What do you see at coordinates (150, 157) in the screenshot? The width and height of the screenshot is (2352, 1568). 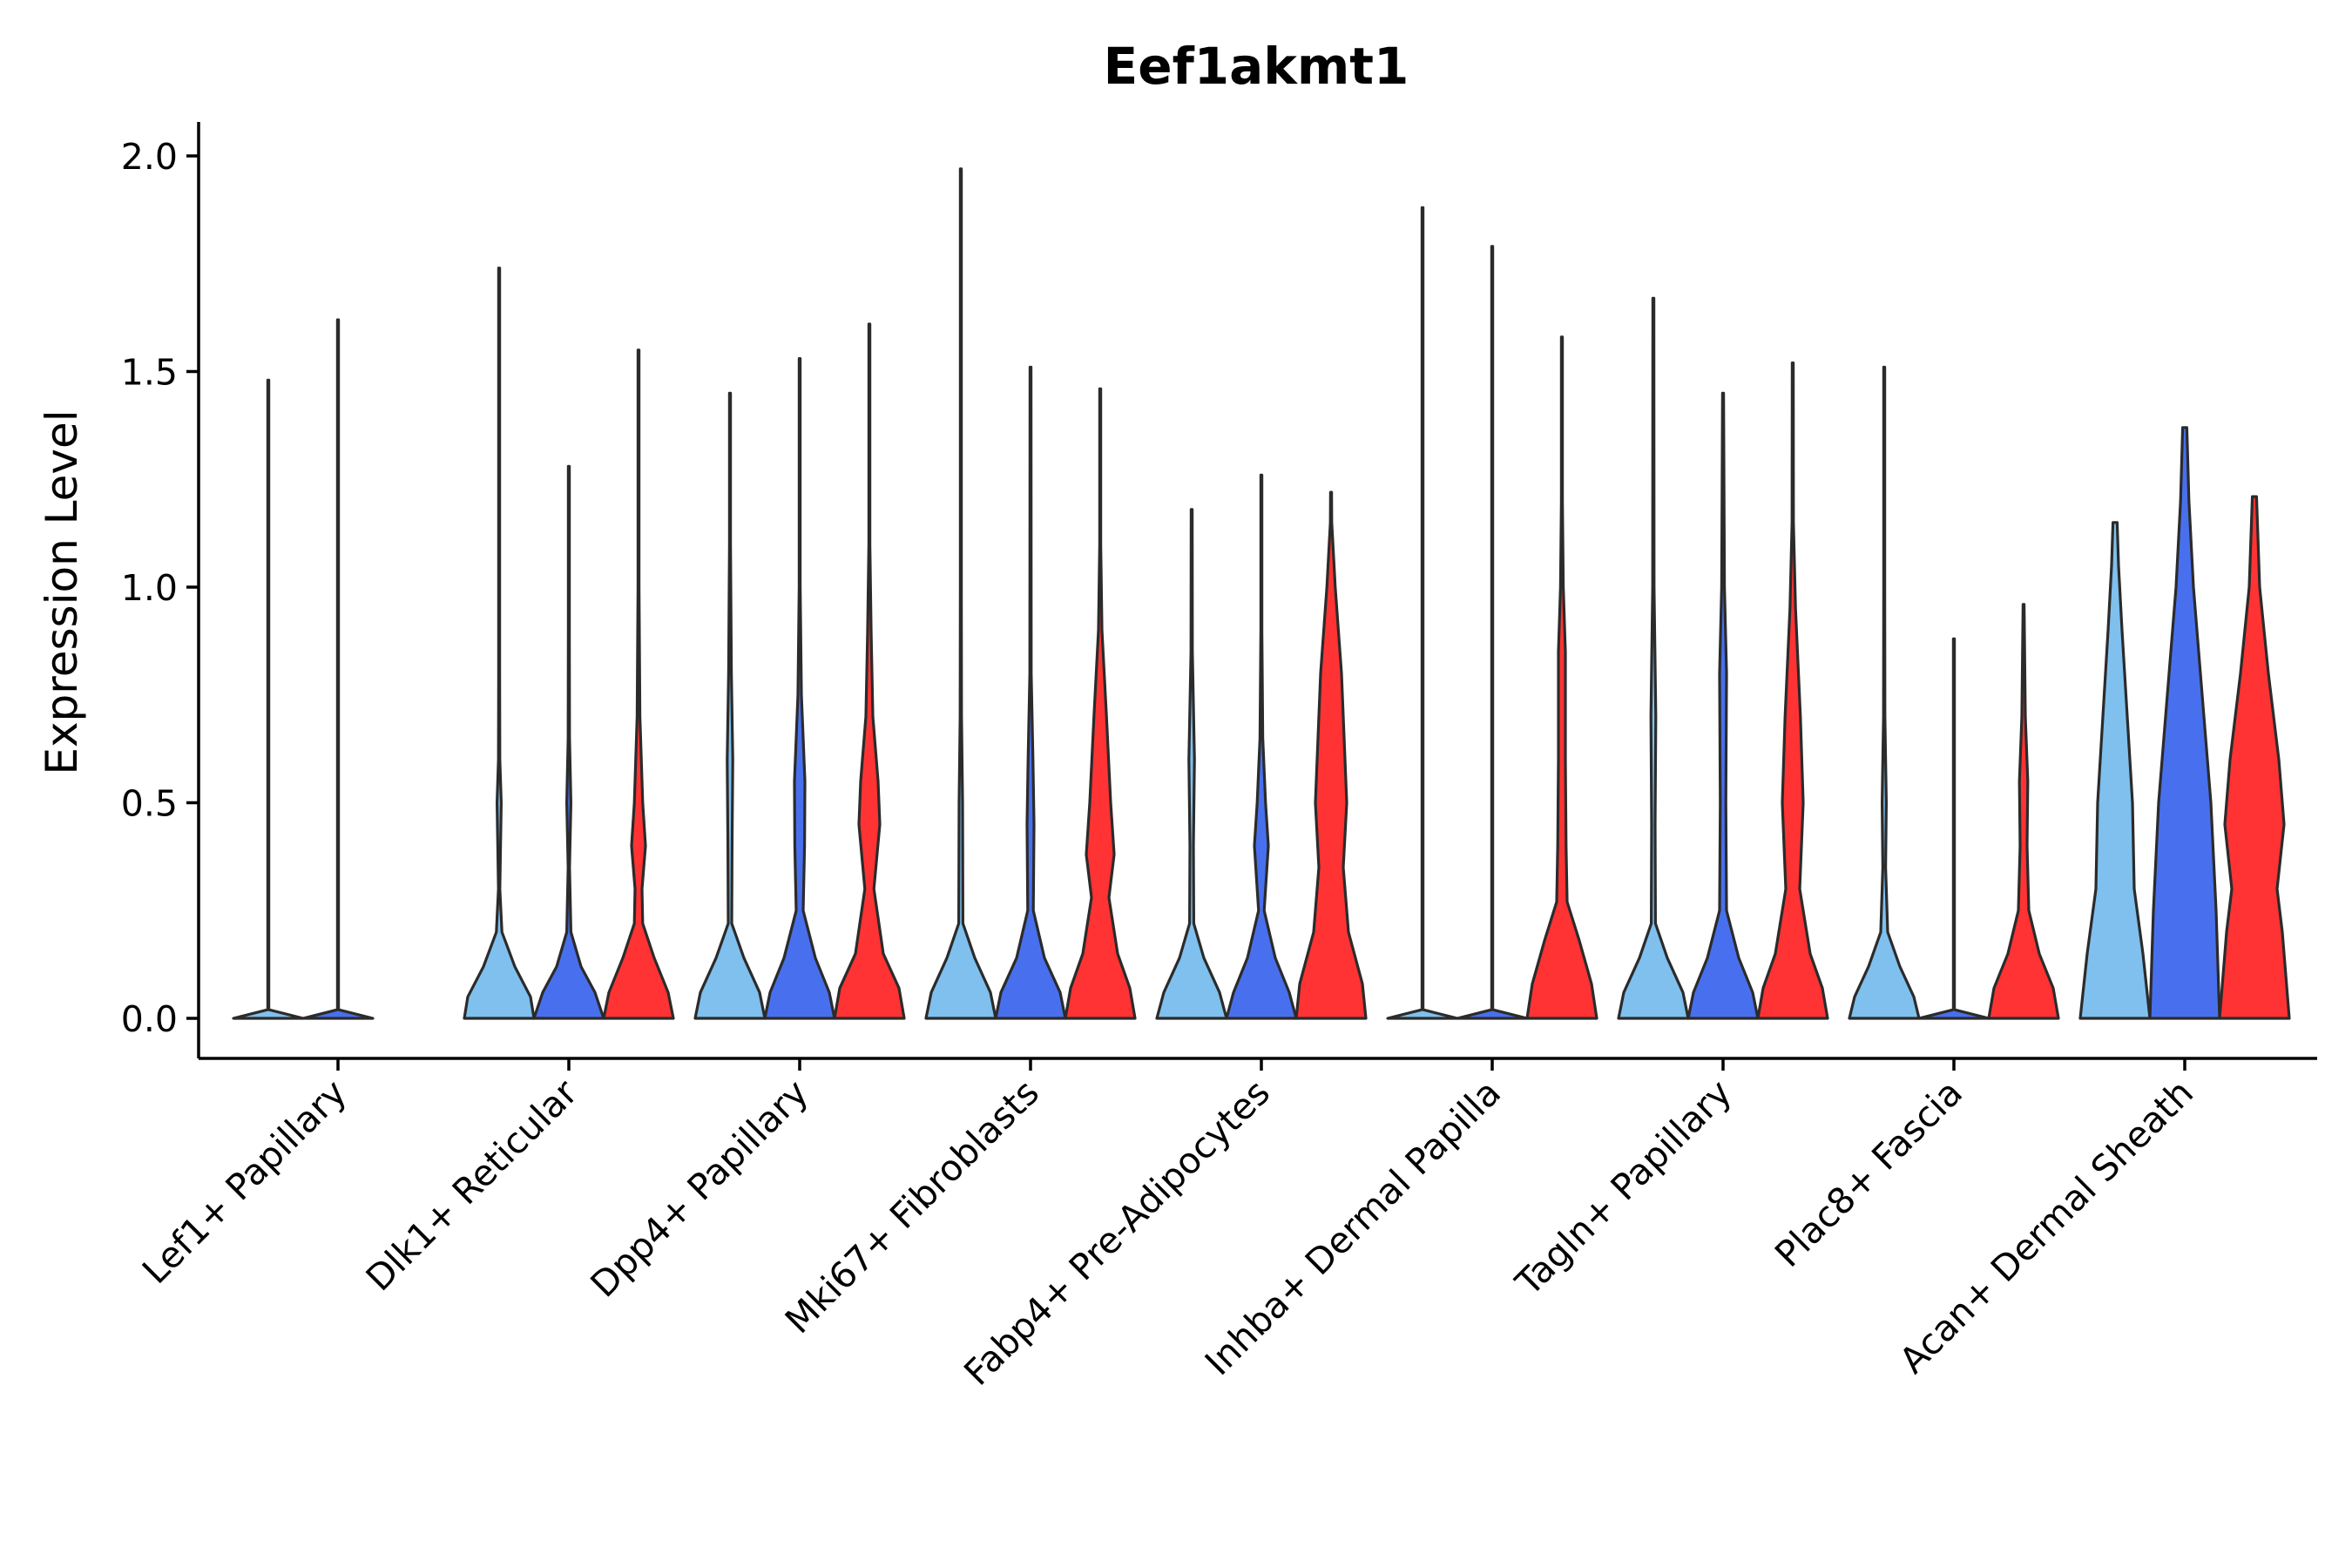 I see `y-tick-label: 2.0` at bounding box center [150, 157].